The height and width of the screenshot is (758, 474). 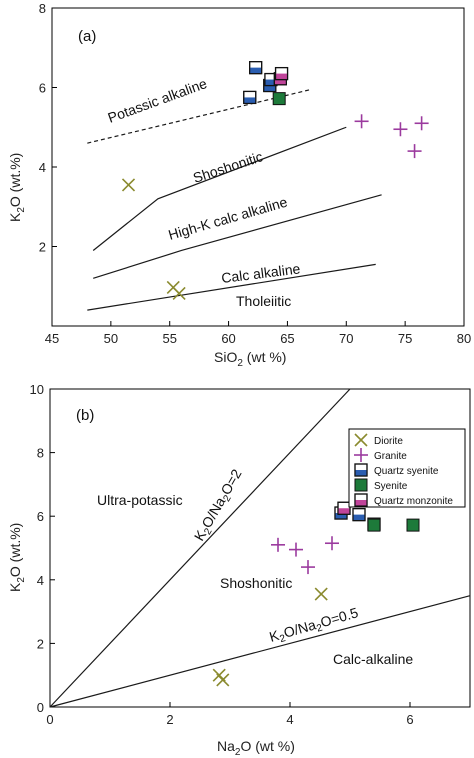 I want to click on boundary-line-highk, so click(x=237, y=236).